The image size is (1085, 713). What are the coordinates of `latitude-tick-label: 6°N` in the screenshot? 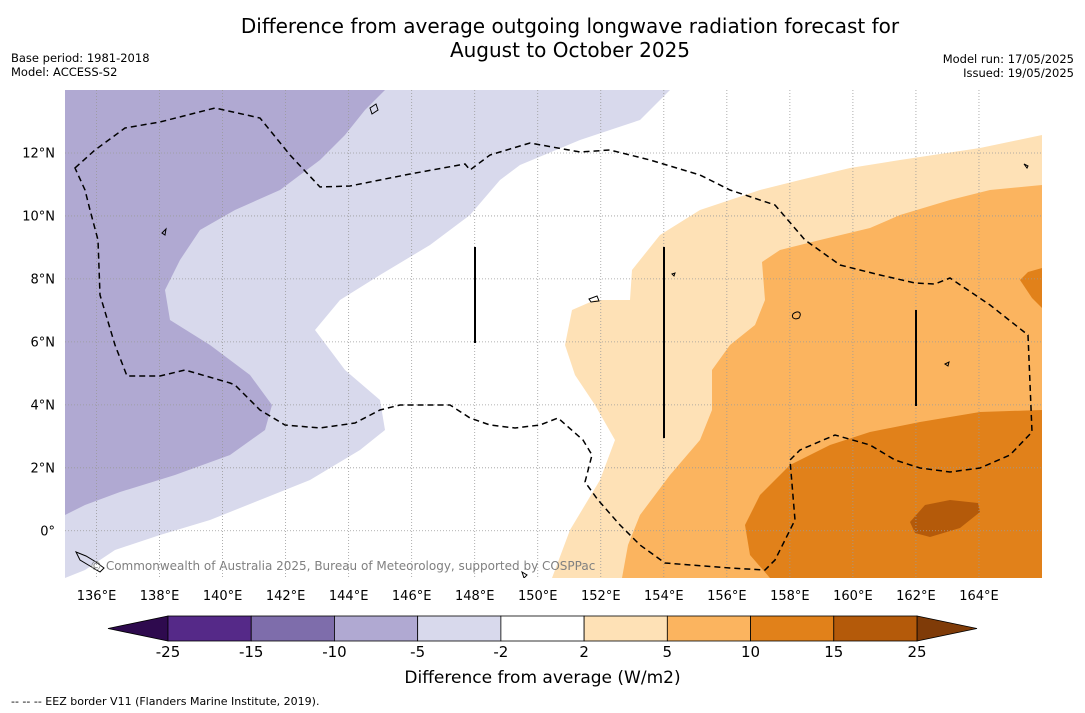 It's located at (43, 342).